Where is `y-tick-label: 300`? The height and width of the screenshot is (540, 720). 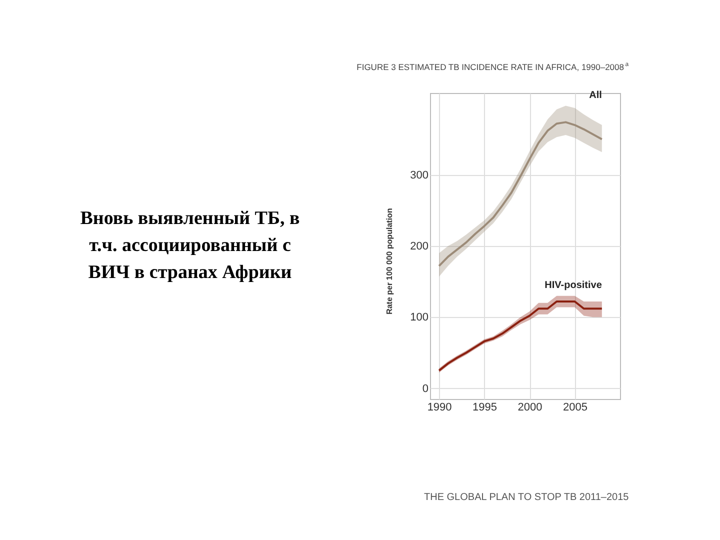 y-tick-label: 300 is located at coordinates (419, 175).